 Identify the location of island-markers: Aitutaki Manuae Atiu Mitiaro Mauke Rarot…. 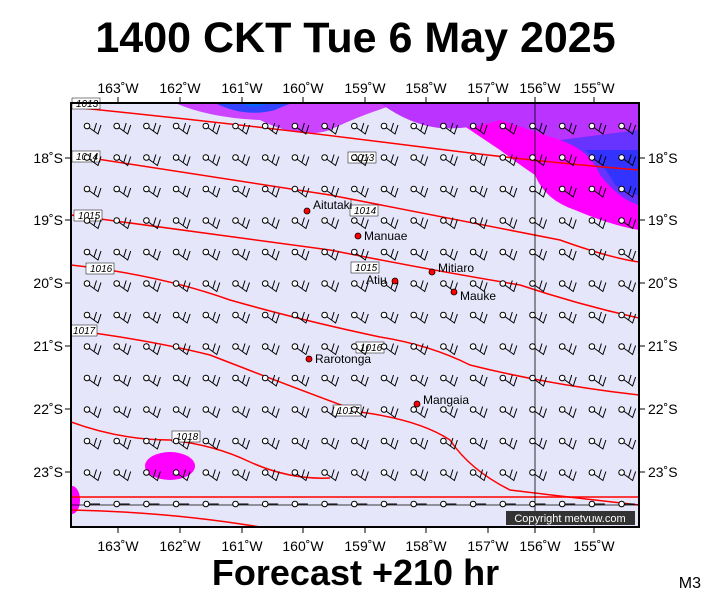
(399, 303).